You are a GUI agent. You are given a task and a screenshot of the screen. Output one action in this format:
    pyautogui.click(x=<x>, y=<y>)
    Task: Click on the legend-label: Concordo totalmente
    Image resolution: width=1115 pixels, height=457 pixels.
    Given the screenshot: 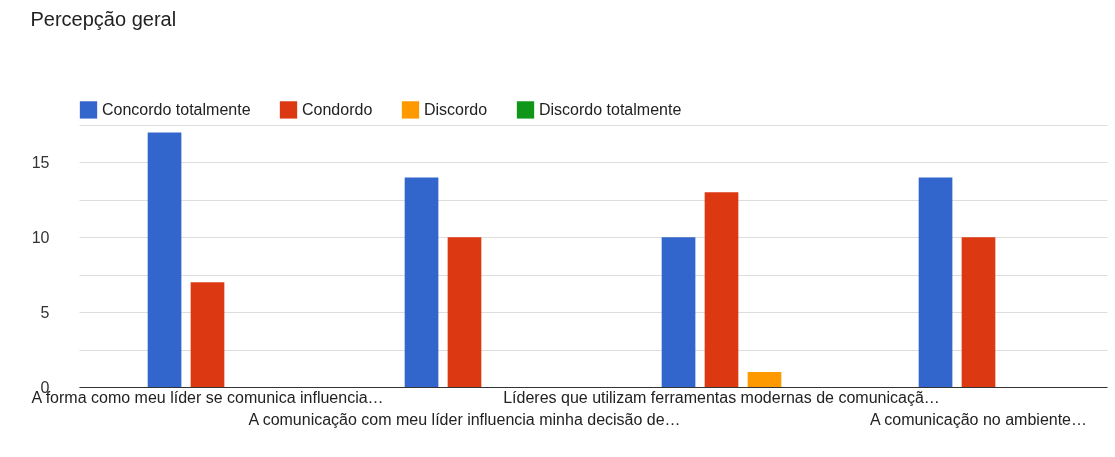 What is the action you would take?
    pyautogui.click(x=176, y=109)
    